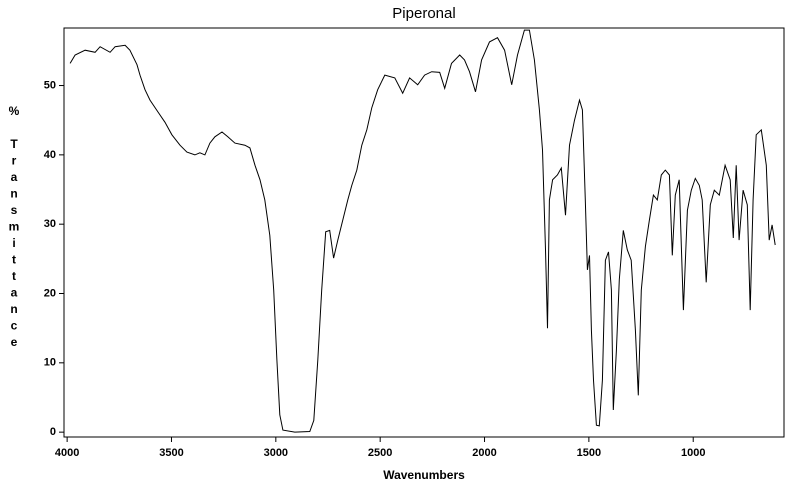  What do you see at coordinates (484, 453) in the screenshot?
I see `x-tick-label: 2000` at bounding box center [484, 453].